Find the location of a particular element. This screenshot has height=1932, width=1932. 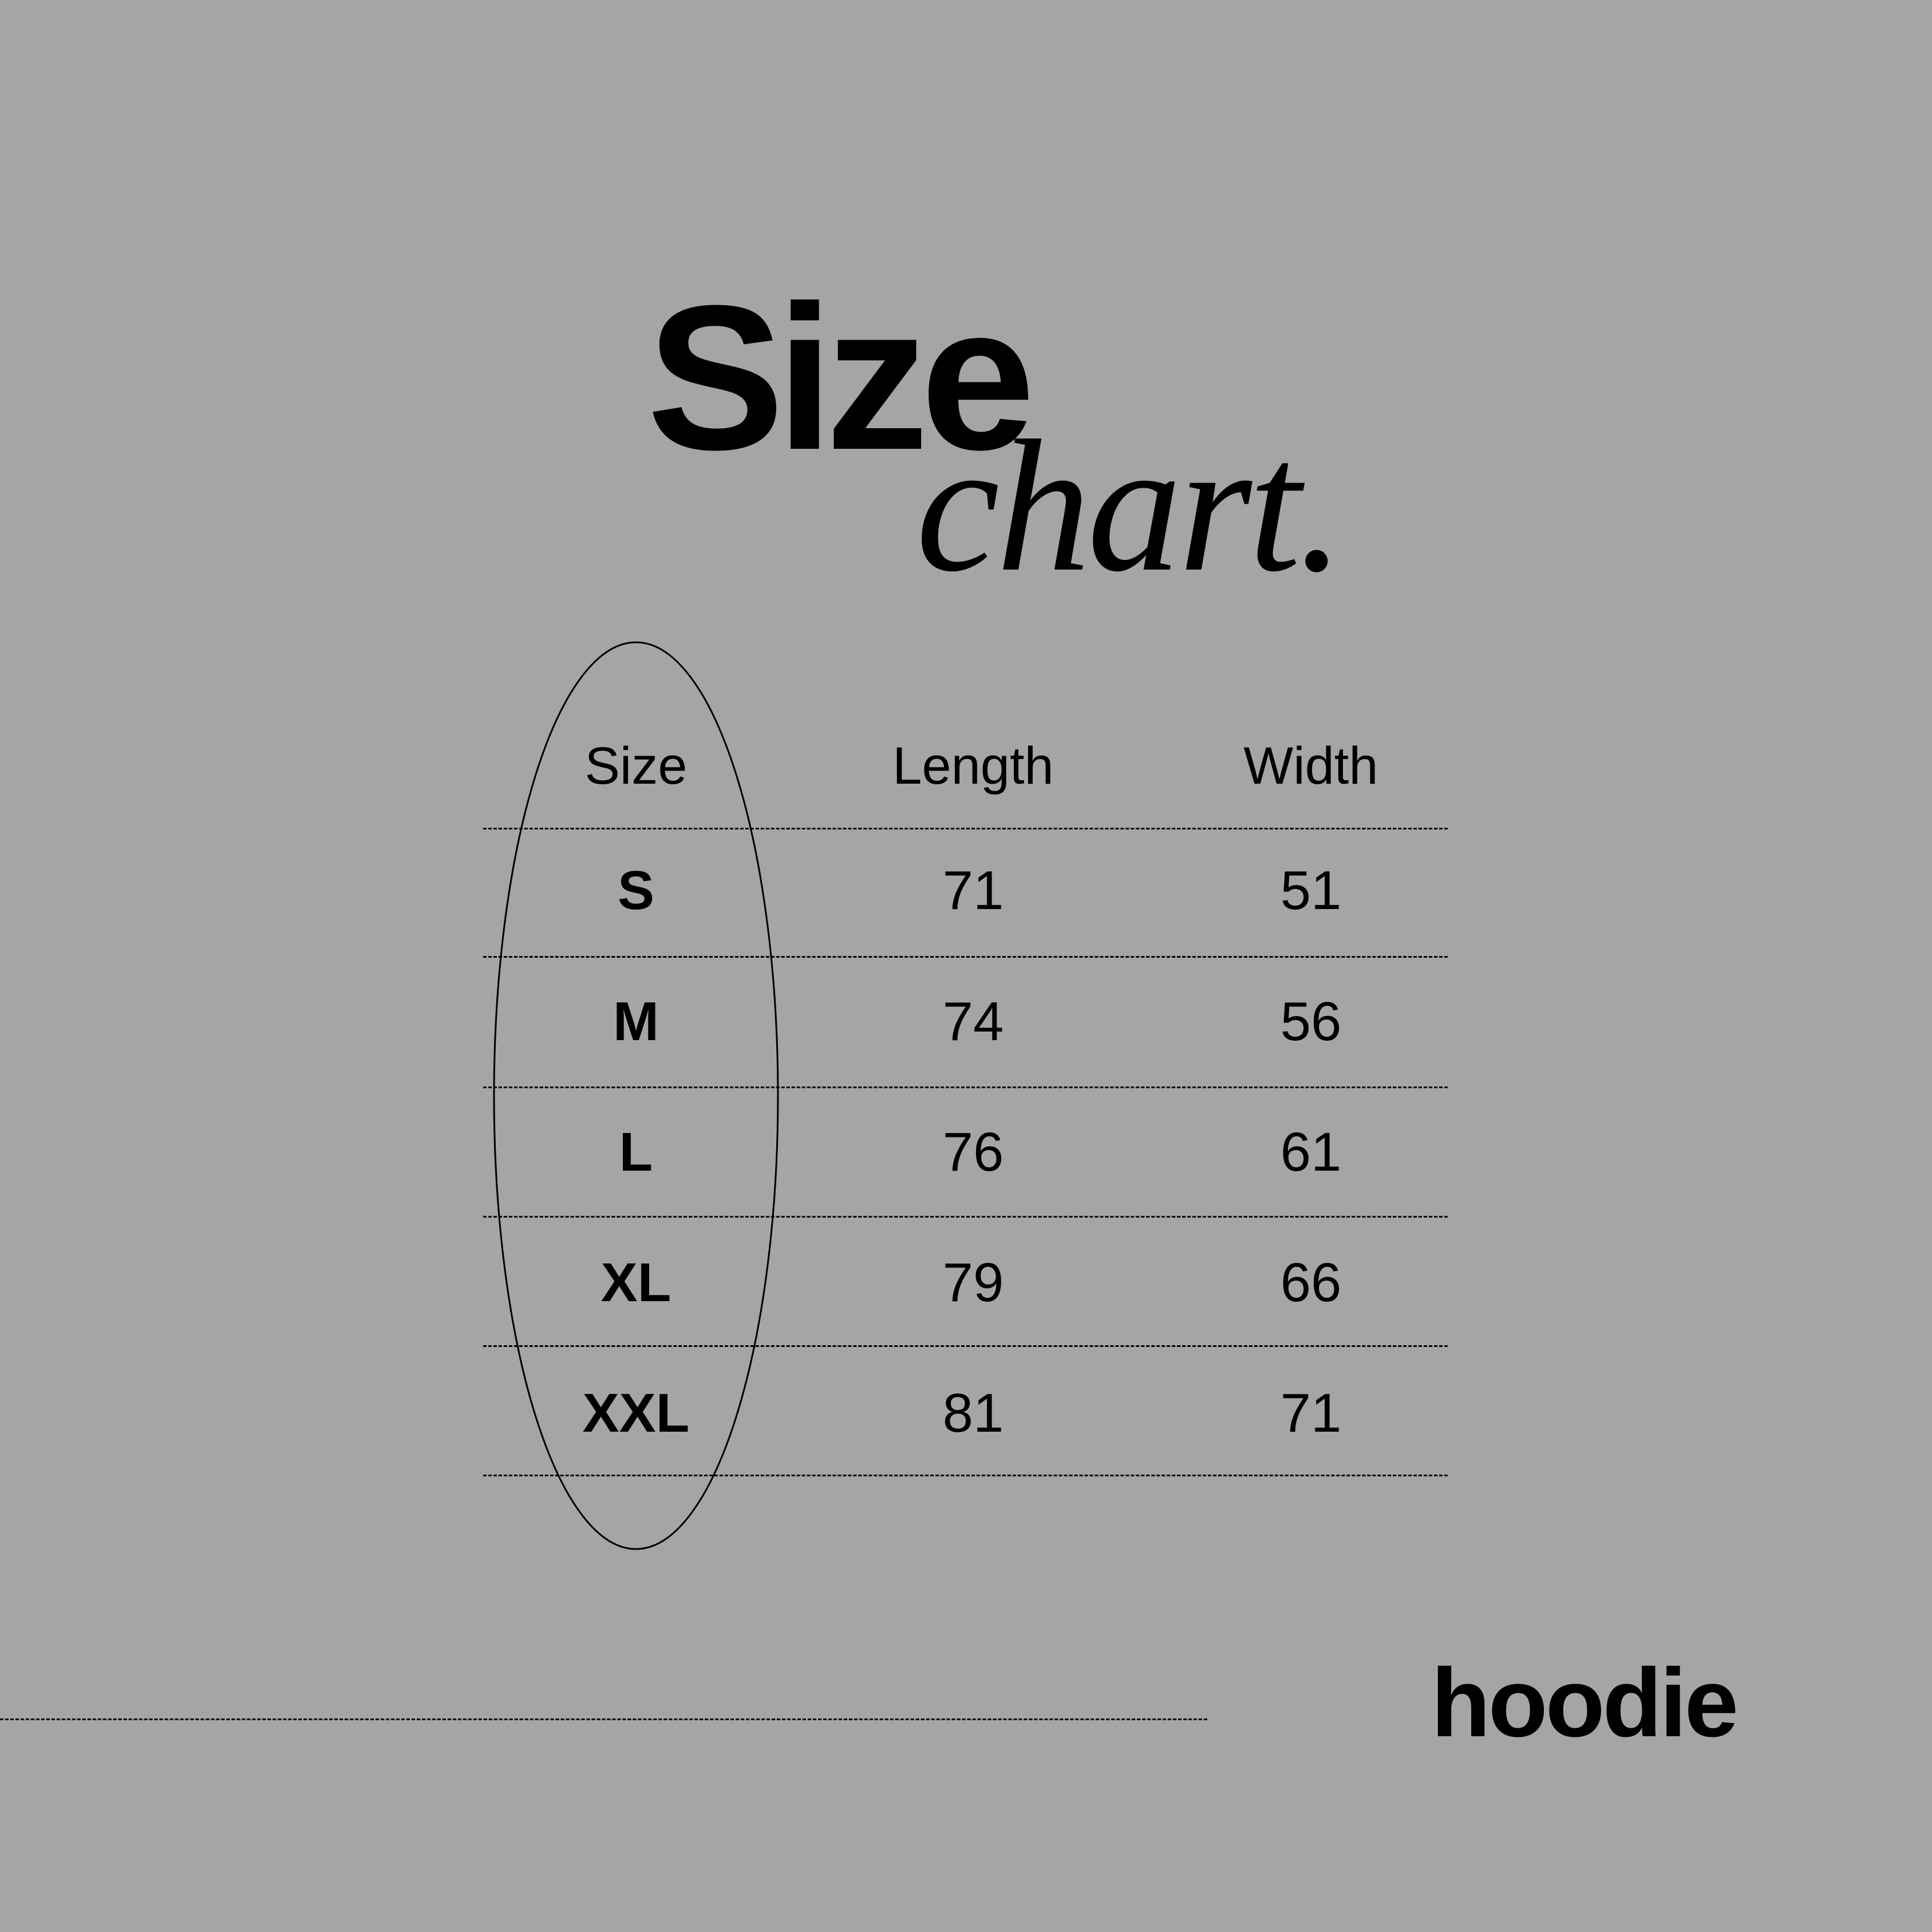

width-cell: 61 is located at coordinates (1311, 1152).